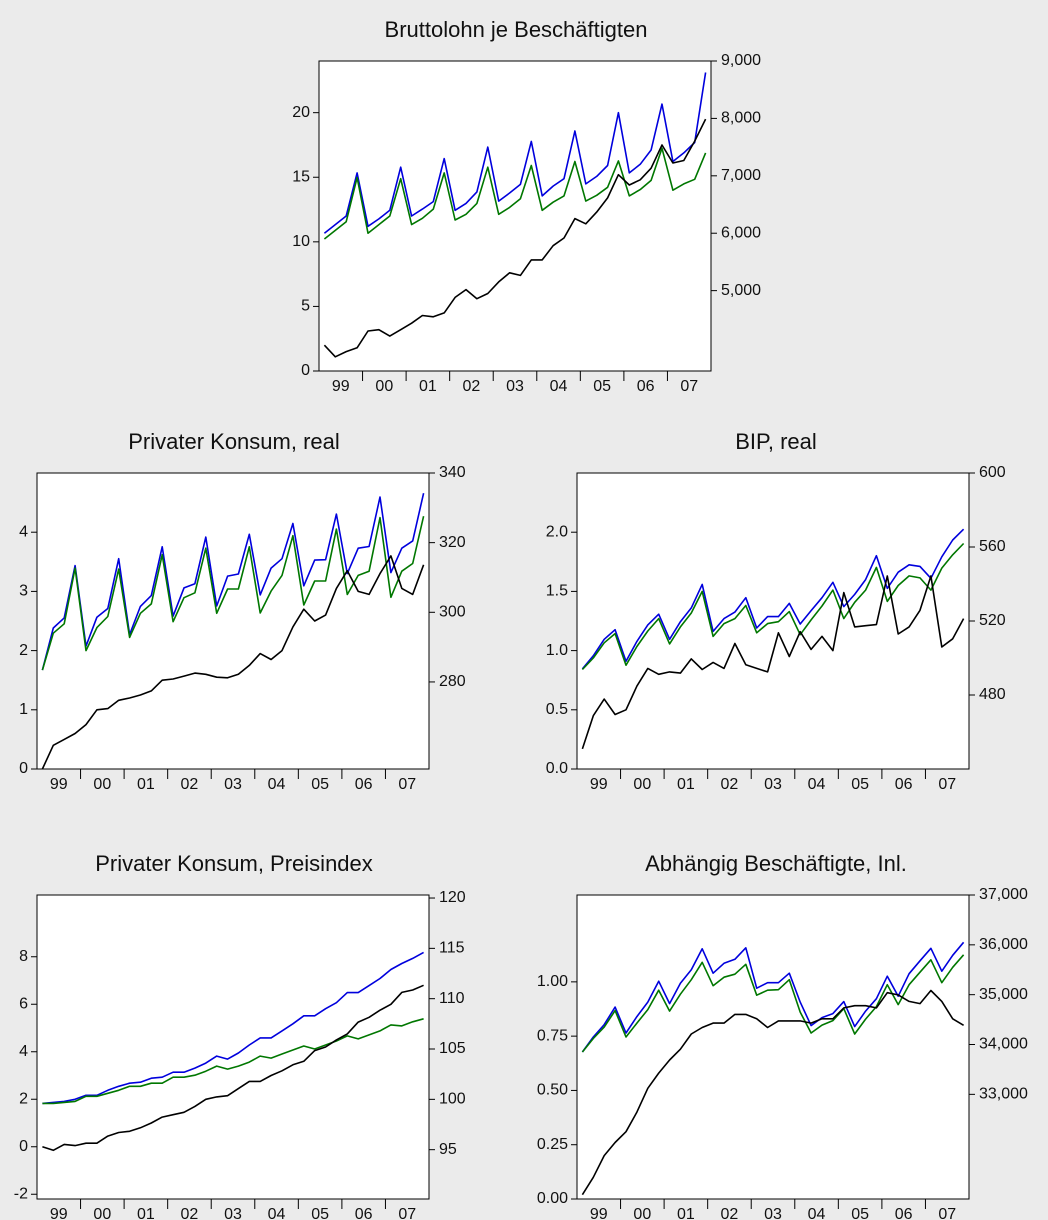 The image size is (1048, 1220). What do you see at coordinates (1003, 944) in the screenshot?
I see `right-tick-label: 36,000` at bounding box center [1003, 944].